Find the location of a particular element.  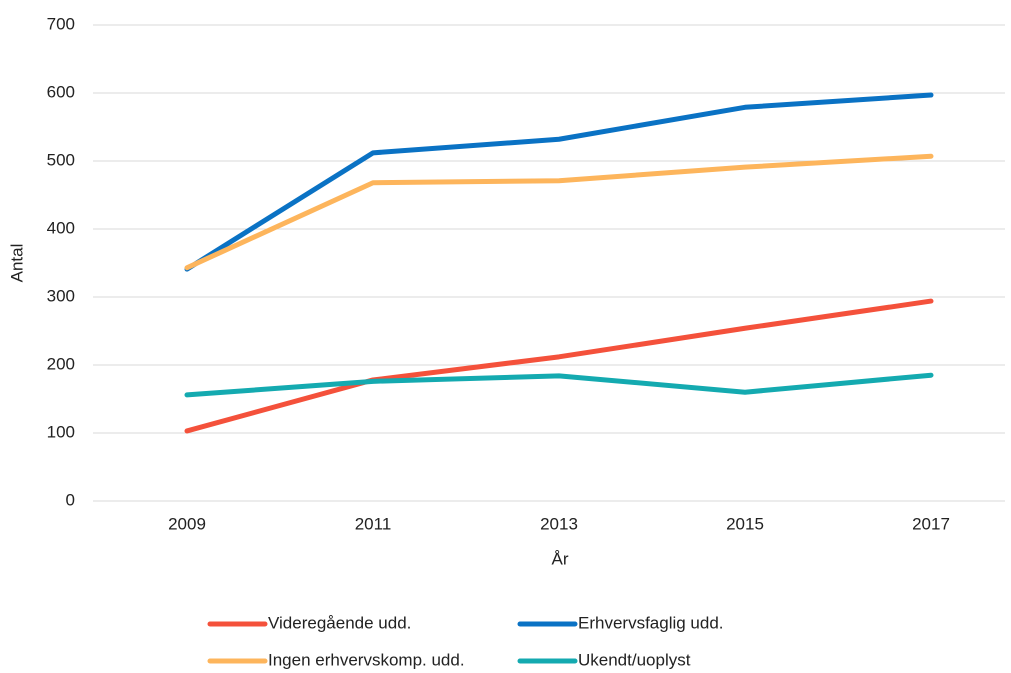

x-tick-label: 2015 is located at coordinates (745, 523).